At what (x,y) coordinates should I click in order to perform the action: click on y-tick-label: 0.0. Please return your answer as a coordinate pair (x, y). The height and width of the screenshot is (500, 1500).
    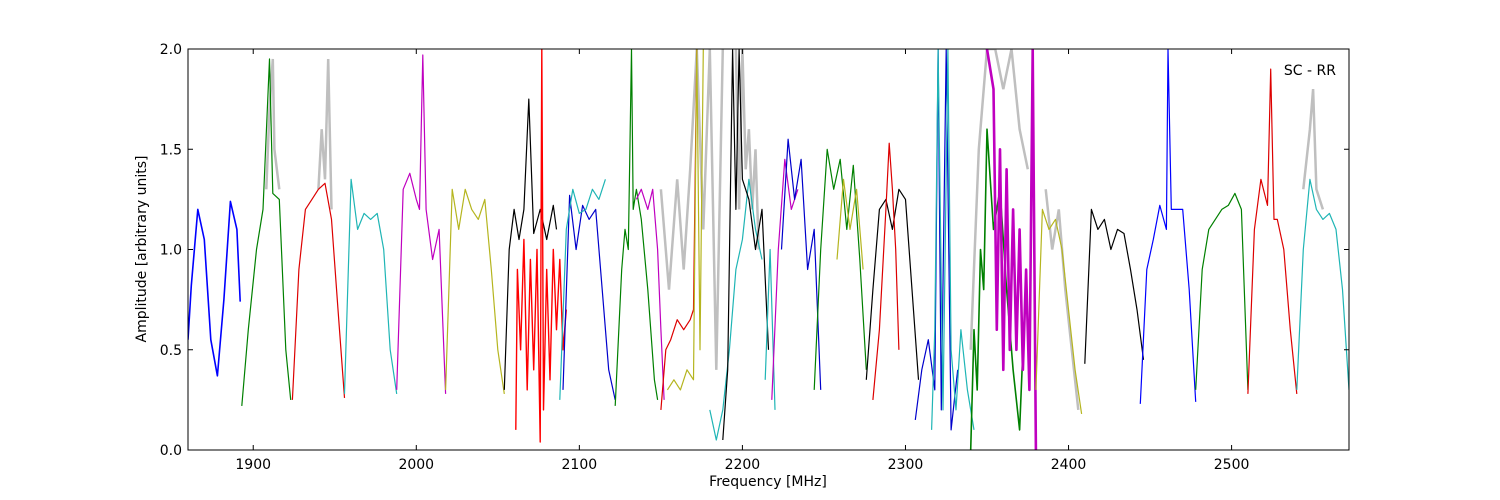
    Looking at the image, I should click on (171, 451).